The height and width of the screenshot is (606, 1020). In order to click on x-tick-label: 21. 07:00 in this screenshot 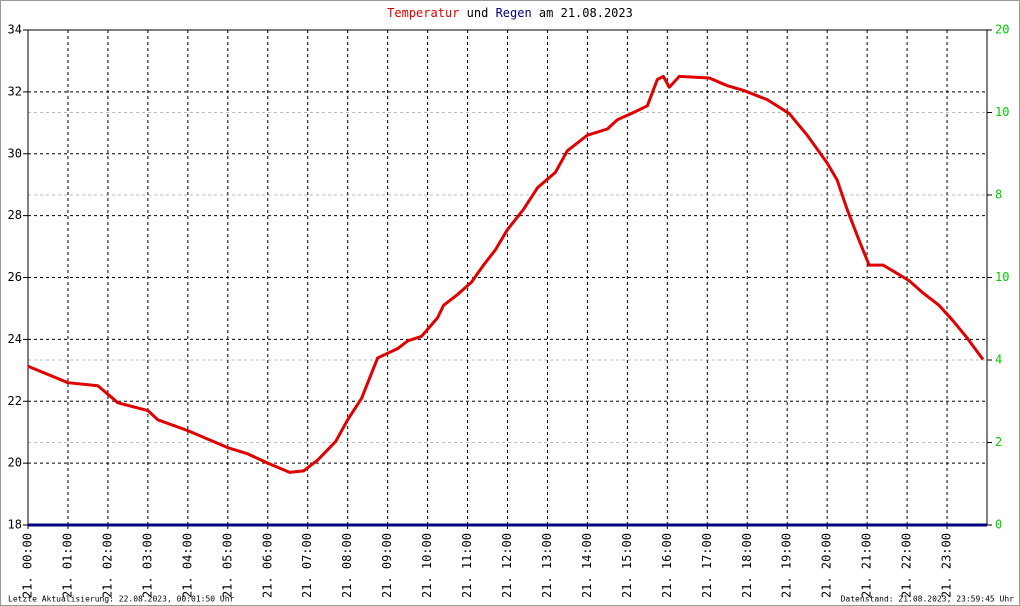, I will do `click(307, 565)`.